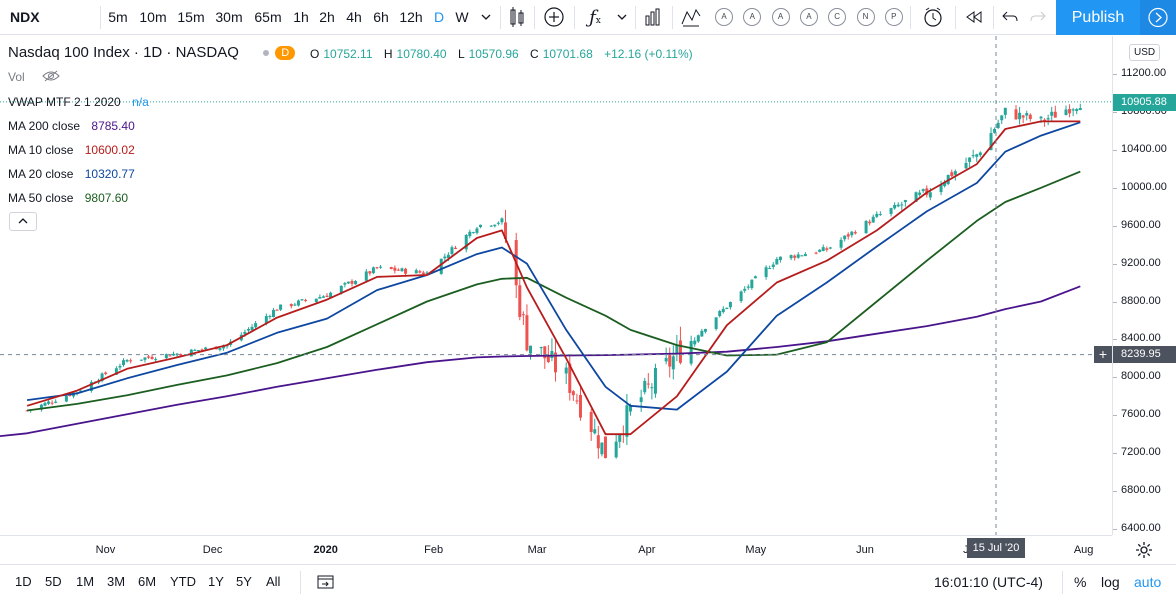 This screenshot has height=603, width=1176. Describe the element at coordinates (25, 17) in the screenshot. I see `symbol-search: NDX` at that location.